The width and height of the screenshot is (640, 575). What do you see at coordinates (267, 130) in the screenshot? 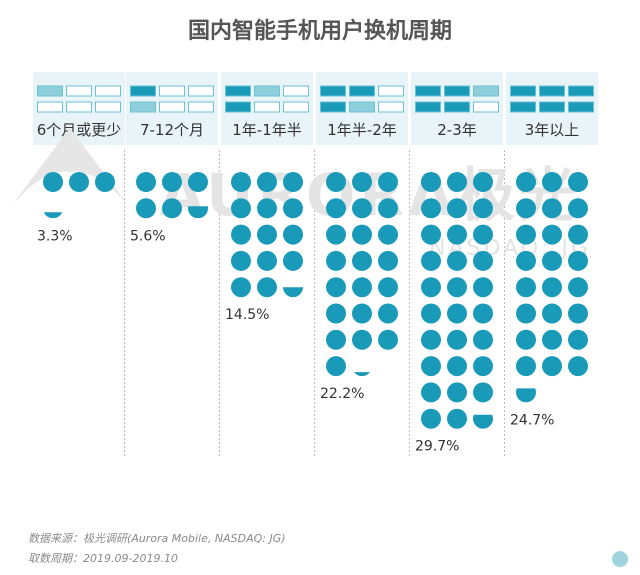
I see `category-label: 1年-1年半` at bounding box center [267, 130].